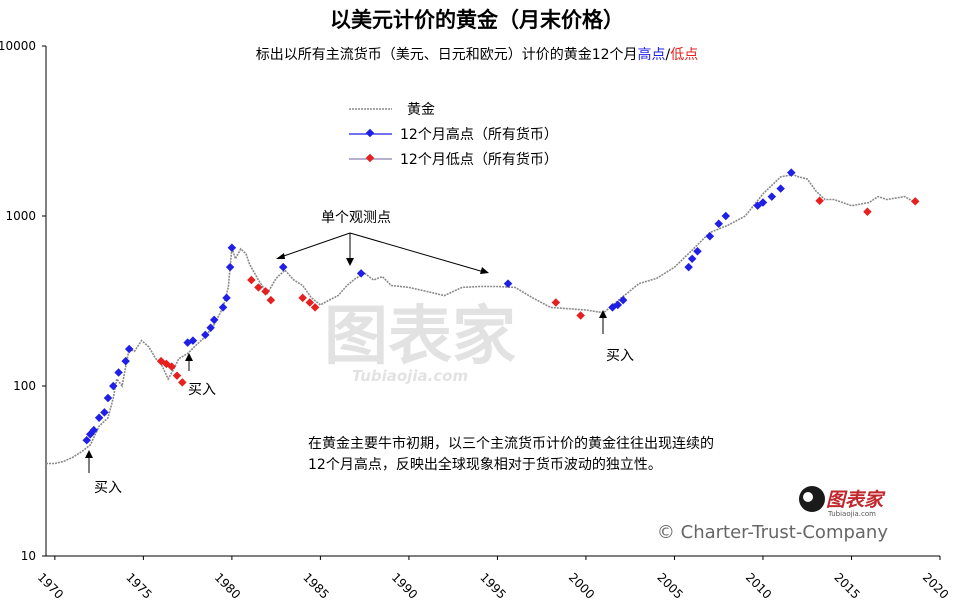  I want to click on legend-gold-label: 黄金, so click(421, 109).